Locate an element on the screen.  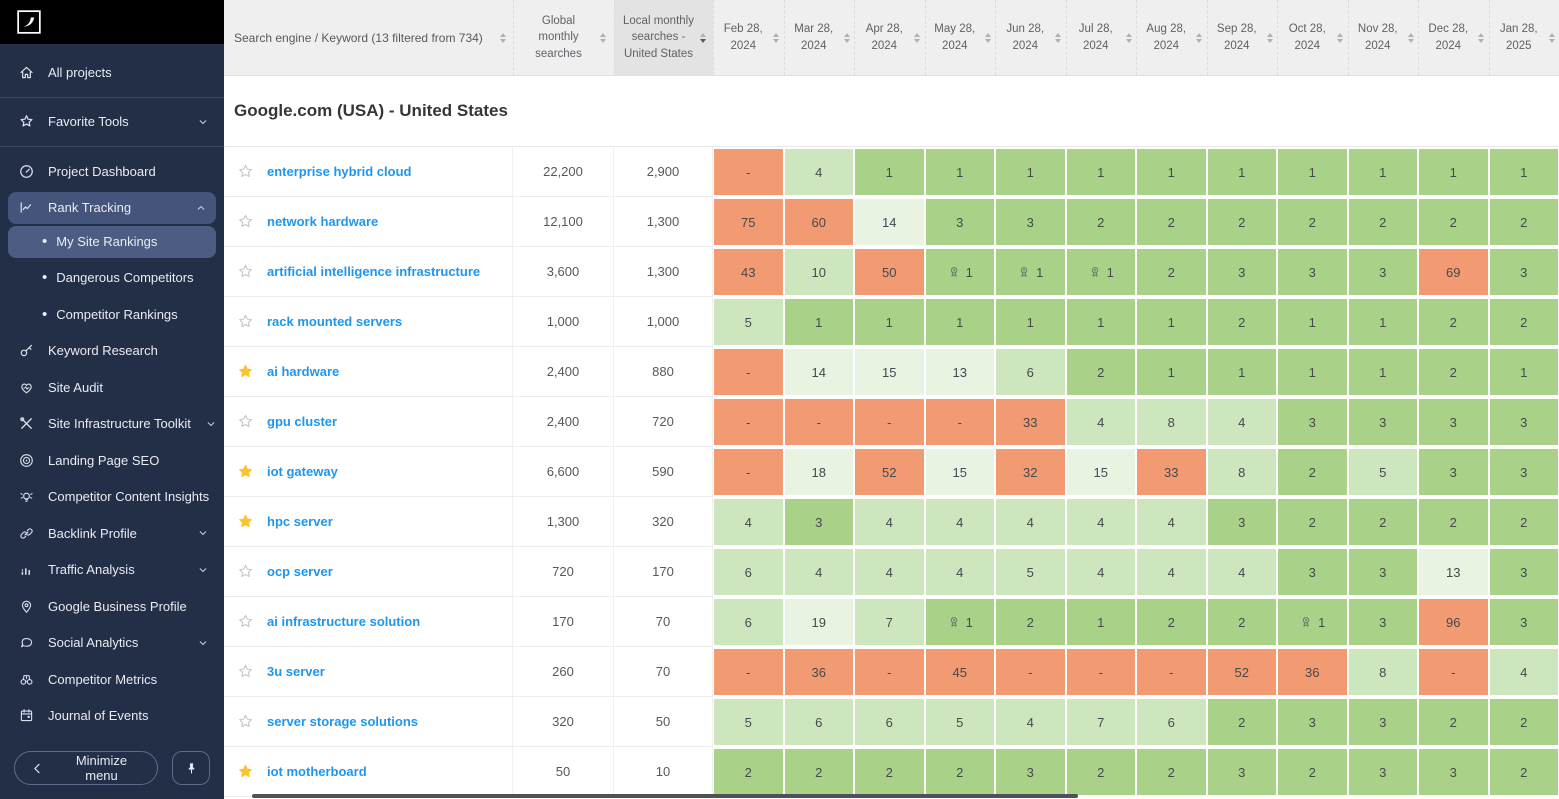
rank-cell: 75 is located at coordinates (748, 222).